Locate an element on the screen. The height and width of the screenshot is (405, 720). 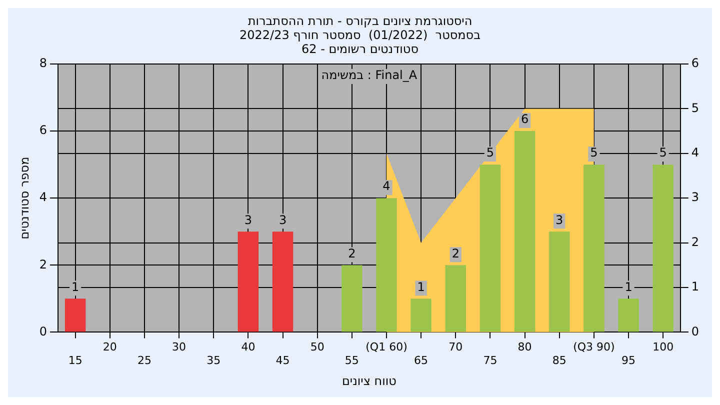
x-tick-label: 50 is located at coordinates (317, 347).